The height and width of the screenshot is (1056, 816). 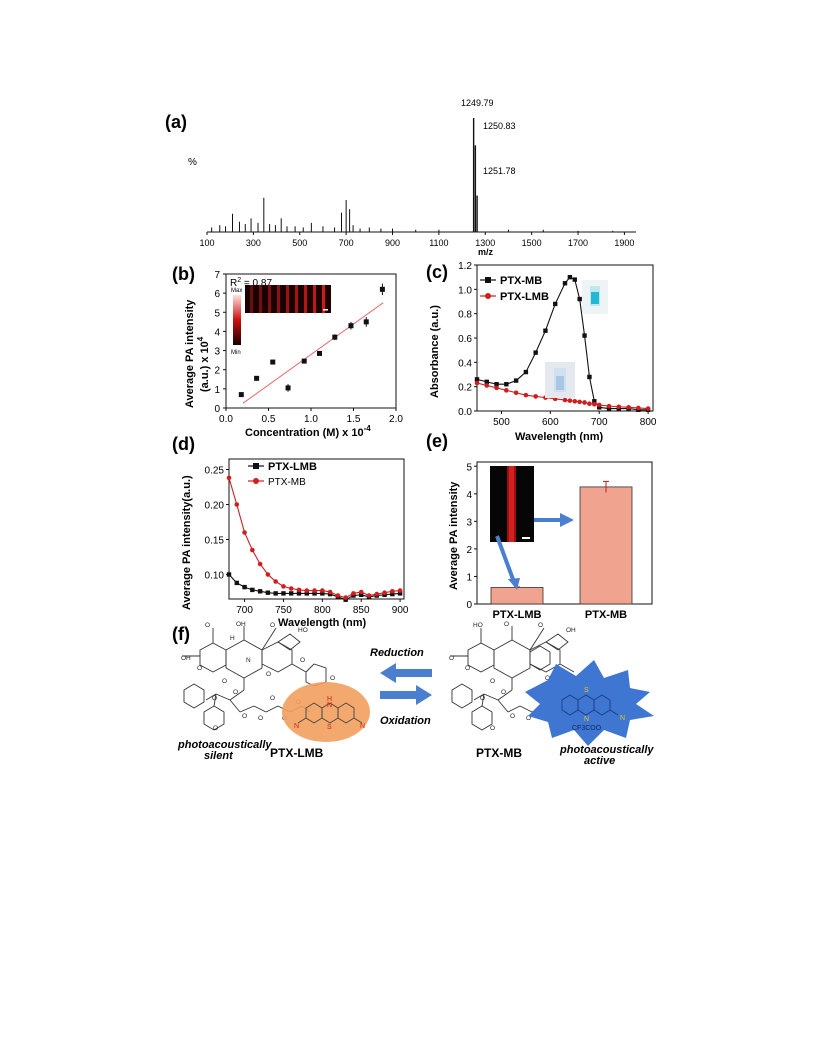 What do you see at coordinates (512, 678) in the screenshot?
I see `ptx-mb-structure` at bounding box center [512, 678].